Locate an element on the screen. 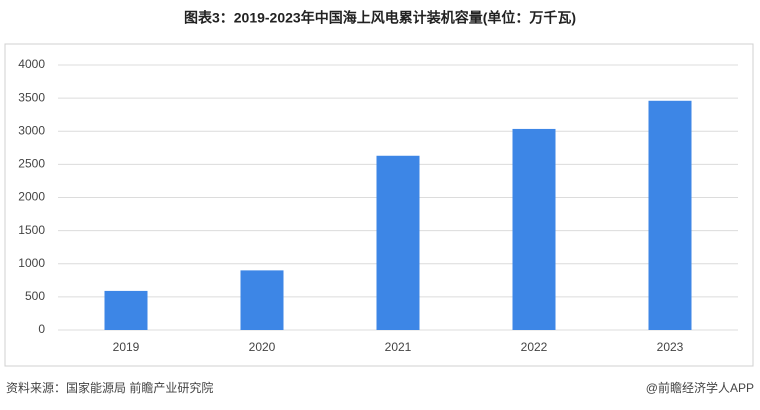 This screenshot has width=760, height=410. x-tick-label: 2019 is located at coordinates (126, 347).